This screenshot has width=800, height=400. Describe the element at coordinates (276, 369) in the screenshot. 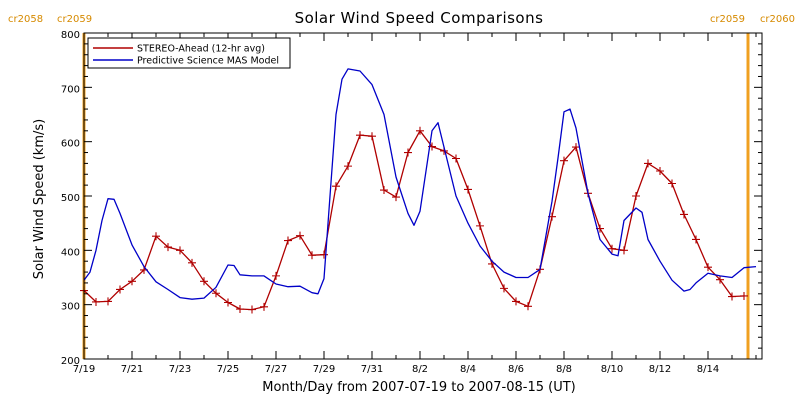

I see `x-tick-label: 7/27` at that location.